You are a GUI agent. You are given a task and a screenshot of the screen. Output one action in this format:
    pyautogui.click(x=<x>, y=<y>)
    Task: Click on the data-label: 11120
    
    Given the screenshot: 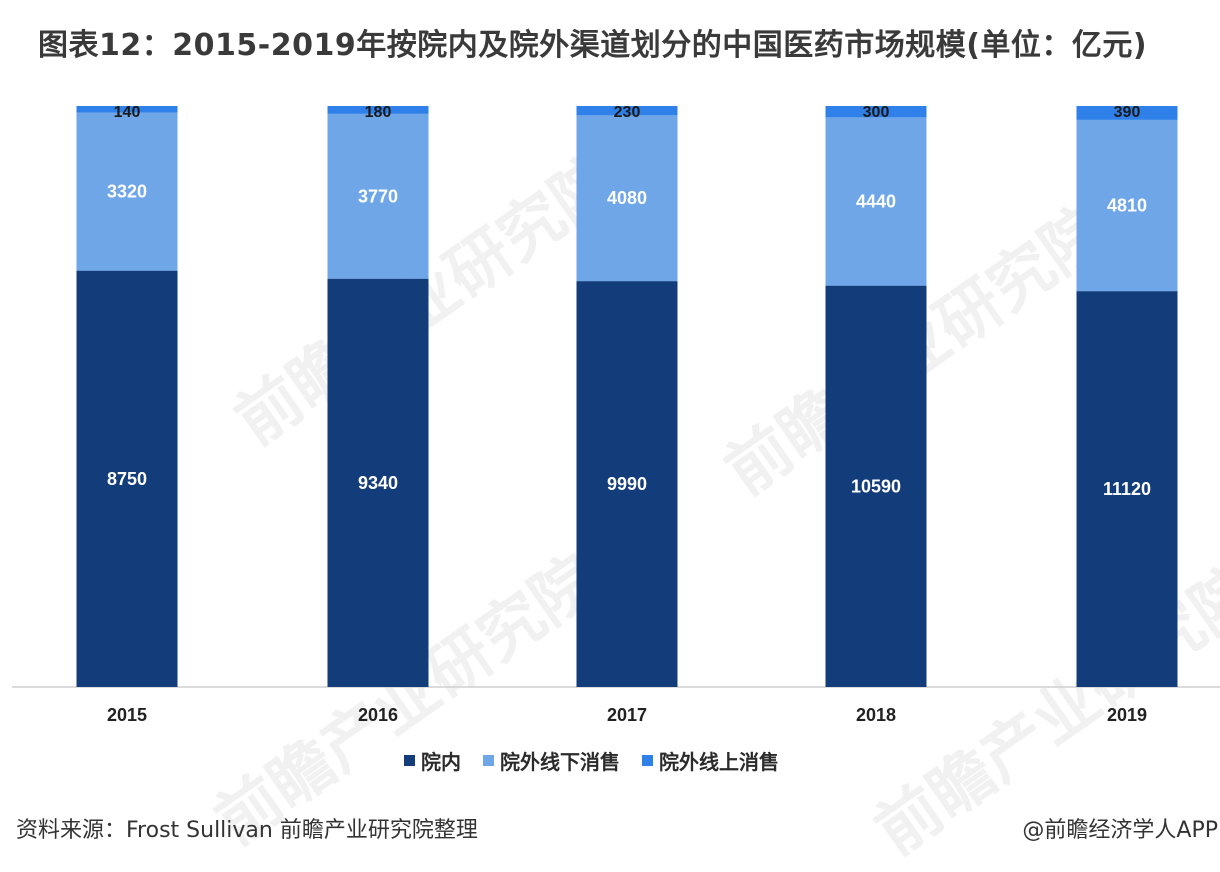 What is the action you would take?
    pyautogui.click(x=1127, y=489)
    